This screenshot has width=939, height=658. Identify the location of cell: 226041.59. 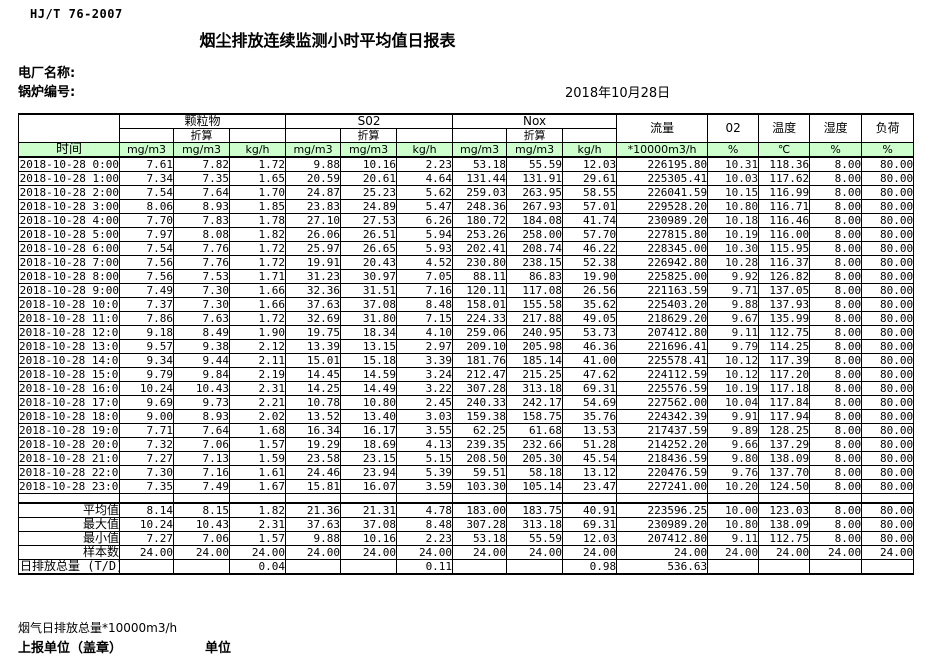
(662, 192).